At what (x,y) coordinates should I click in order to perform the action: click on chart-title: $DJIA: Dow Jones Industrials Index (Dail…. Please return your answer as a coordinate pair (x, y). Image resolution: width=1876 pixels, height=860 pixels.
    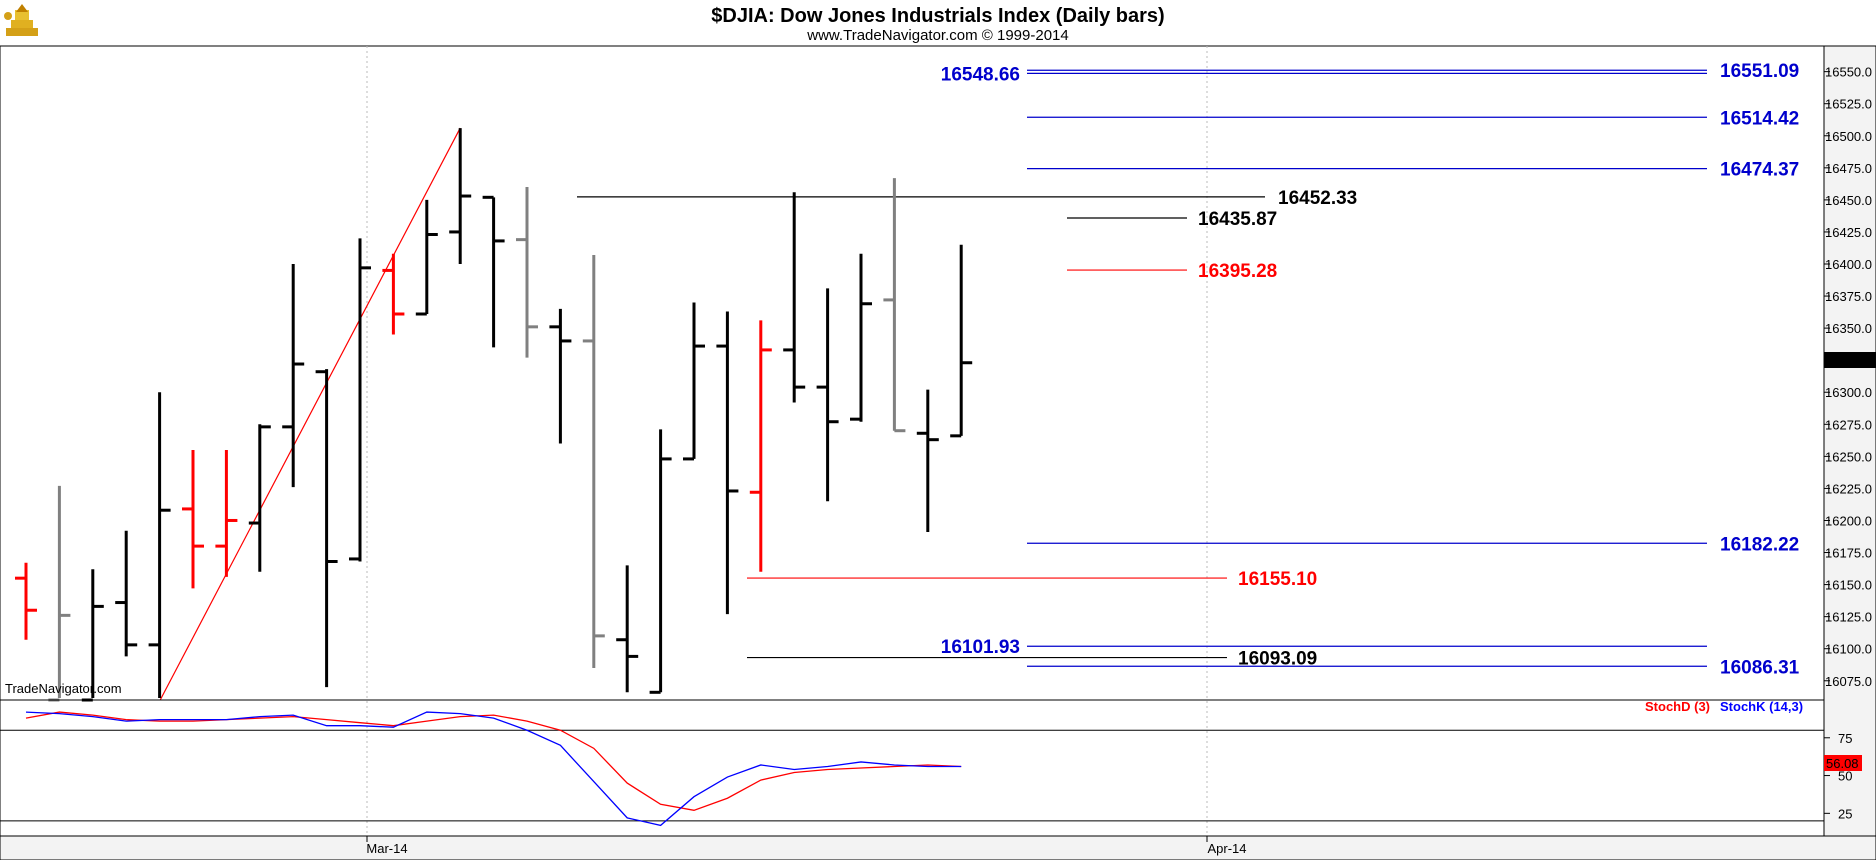
    Looking at the image, I should click on (937, 16).